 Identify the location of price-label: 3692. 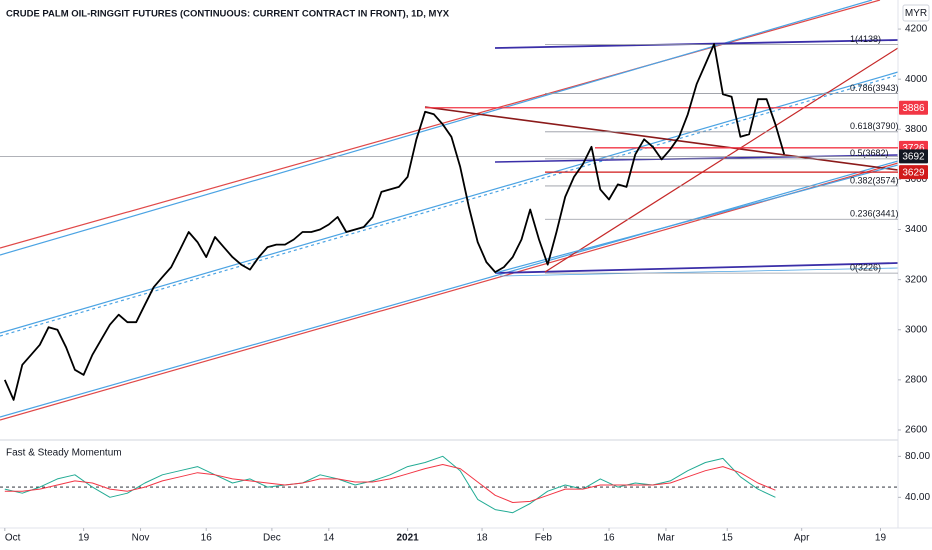
(913, 156).